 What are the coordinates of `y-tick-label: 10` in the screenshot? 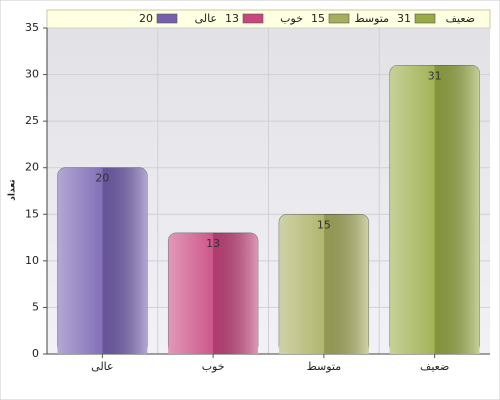 It's located at (32, 260).